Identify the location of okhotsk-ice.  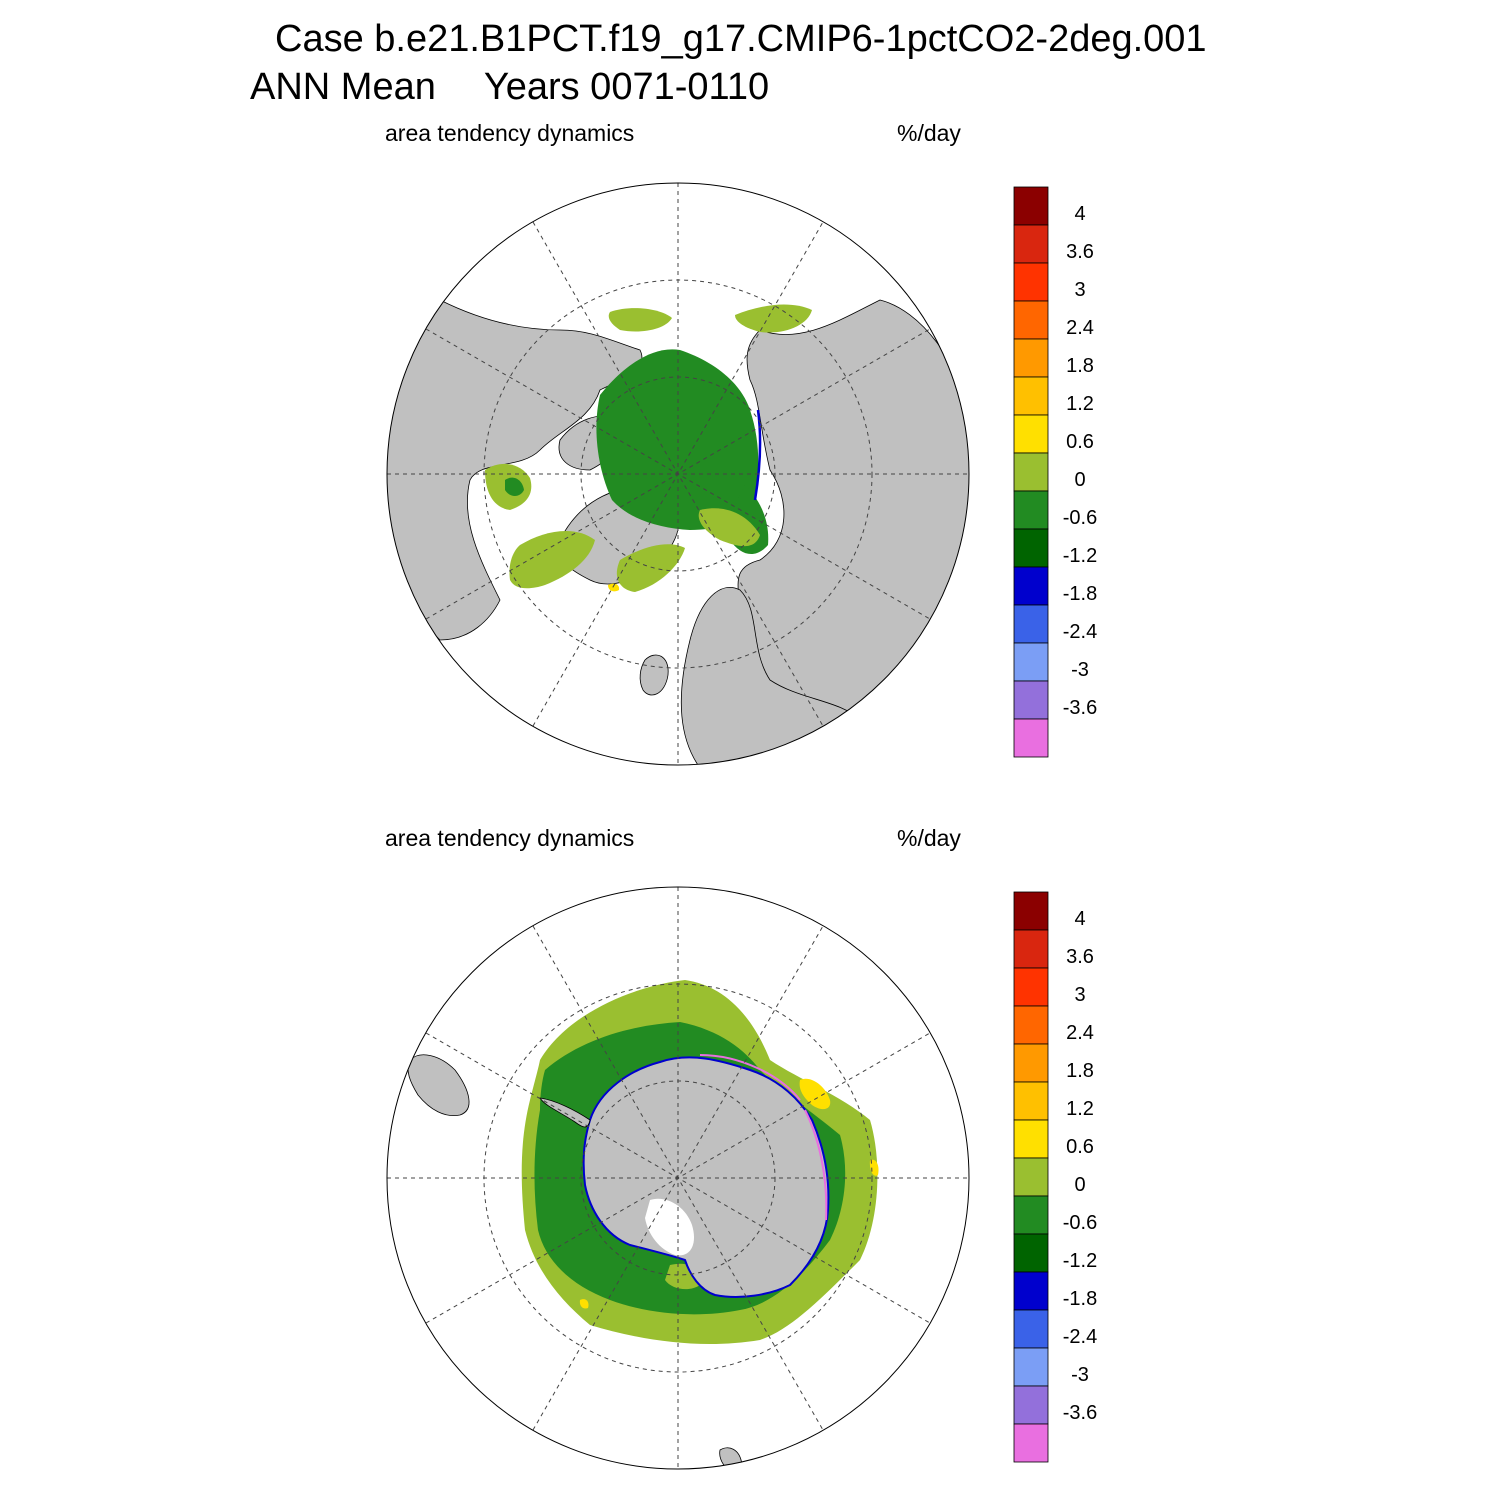
(773, 318).